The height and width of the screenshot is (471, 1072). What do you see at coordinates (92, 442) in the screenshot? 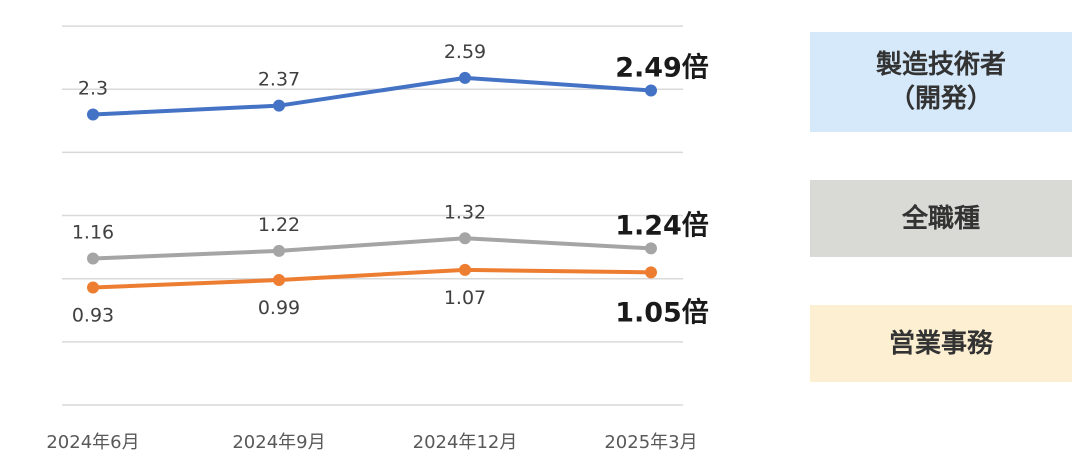
I see `x-tick-label: 2024年6月` at bounding box center [92, 442].